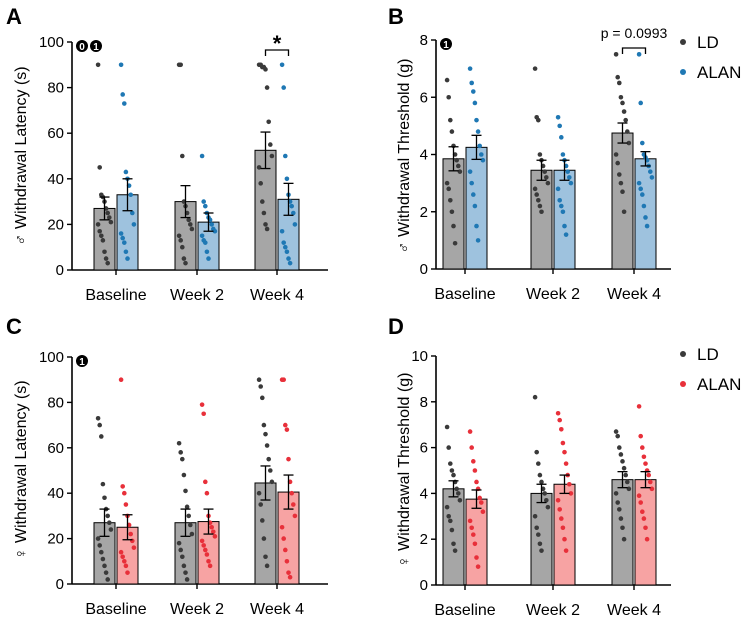  What do you see at coordinates (21, 155) in the screenshot?
I see `y-axis-title: ♂ Withdrawal Latency (s)` at bounding box center [21, 155].